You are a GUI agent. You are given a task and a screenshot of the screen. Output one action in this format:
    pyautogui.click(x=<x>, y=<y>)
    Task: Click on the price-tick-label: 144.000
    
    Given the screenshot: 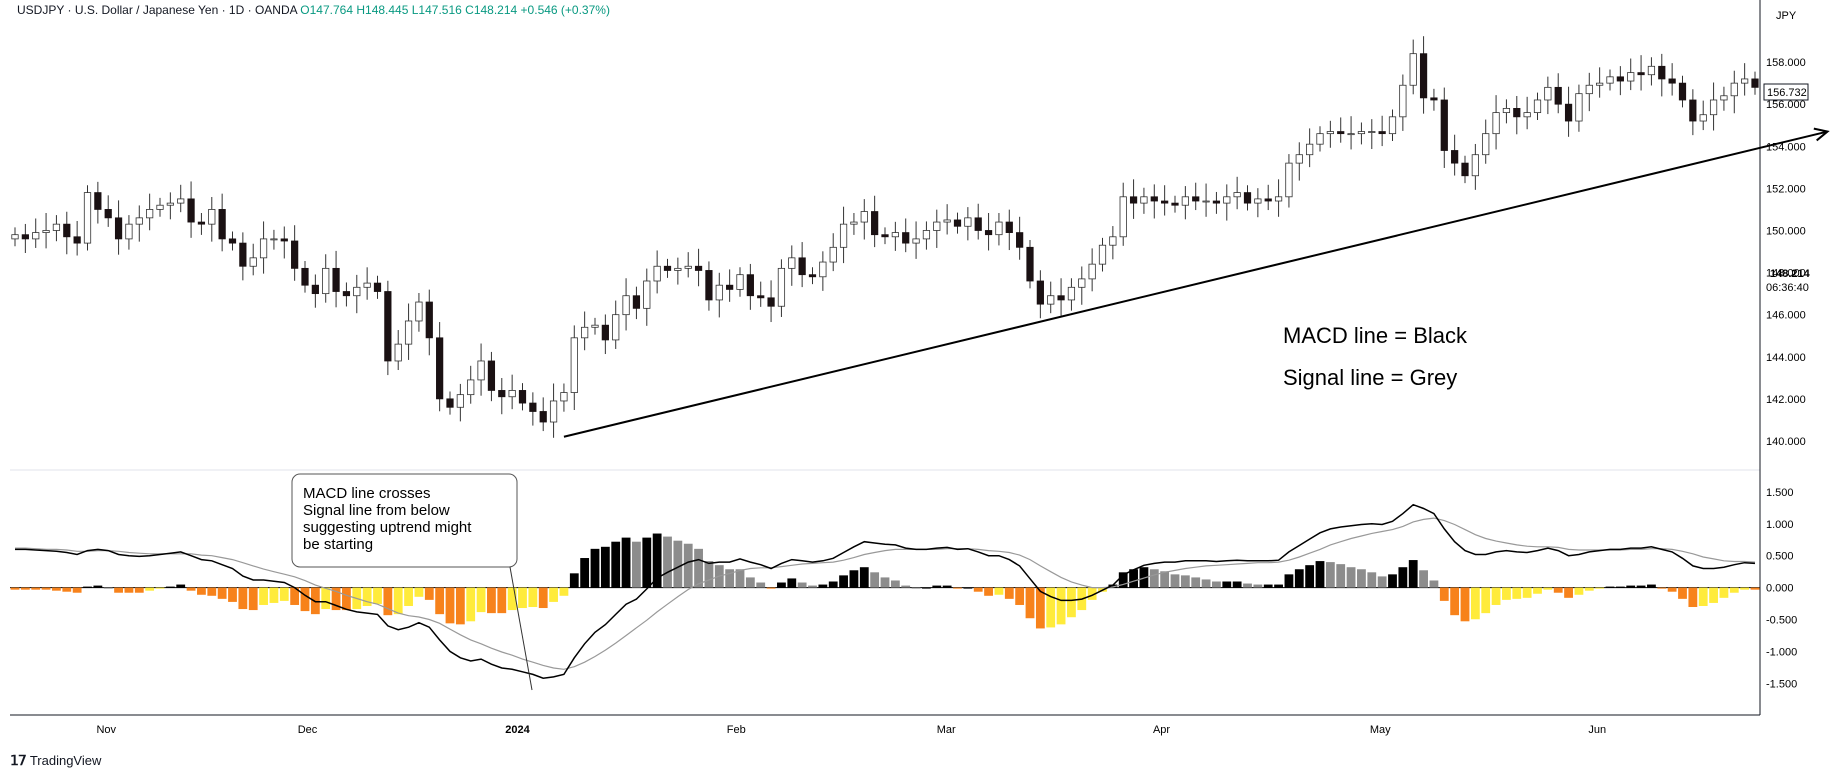 What is the action you would take?
    pyautogui.click(x=1786, y=358)
    